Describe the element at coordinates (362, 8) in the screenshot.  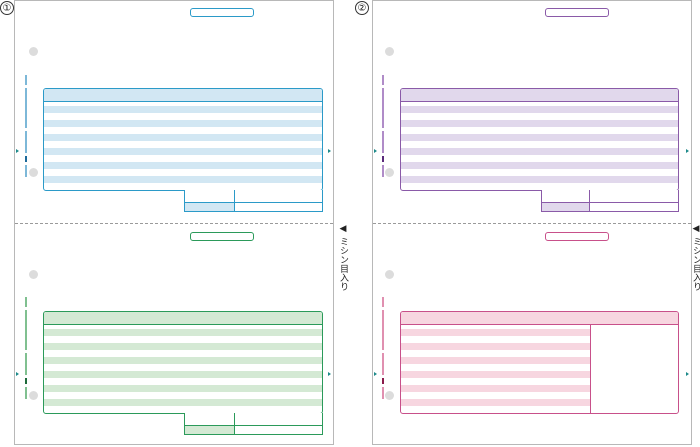
I see `sheet-number-label: ②` at that location.